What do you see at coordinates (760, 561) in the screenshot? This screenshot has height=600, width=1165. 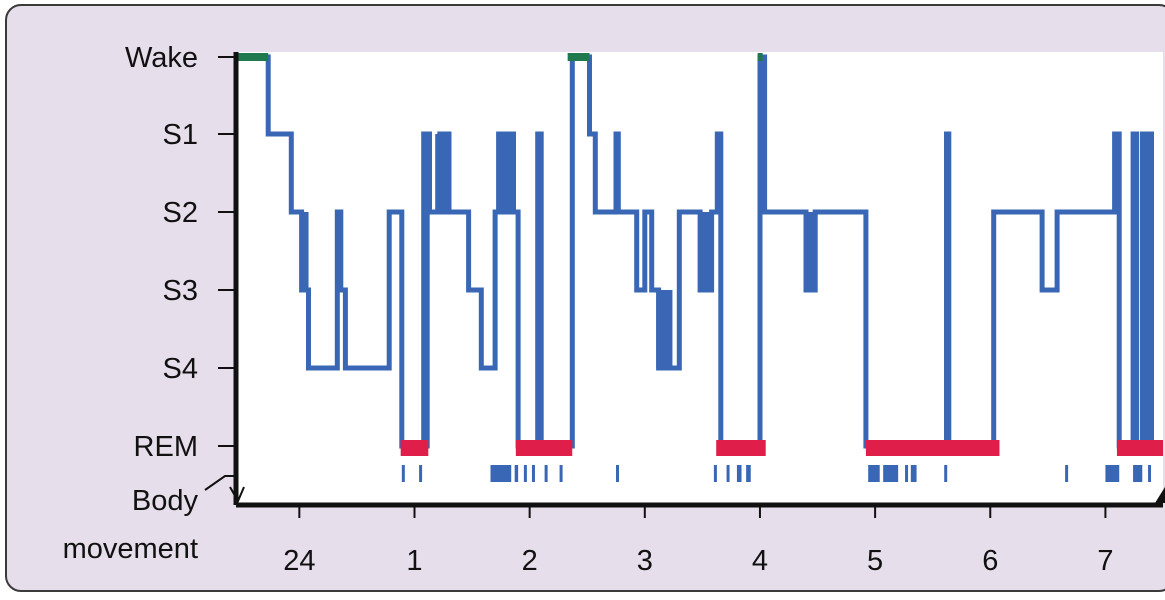 I see `x-tick-label: 4` at bounding box center [760, 561].